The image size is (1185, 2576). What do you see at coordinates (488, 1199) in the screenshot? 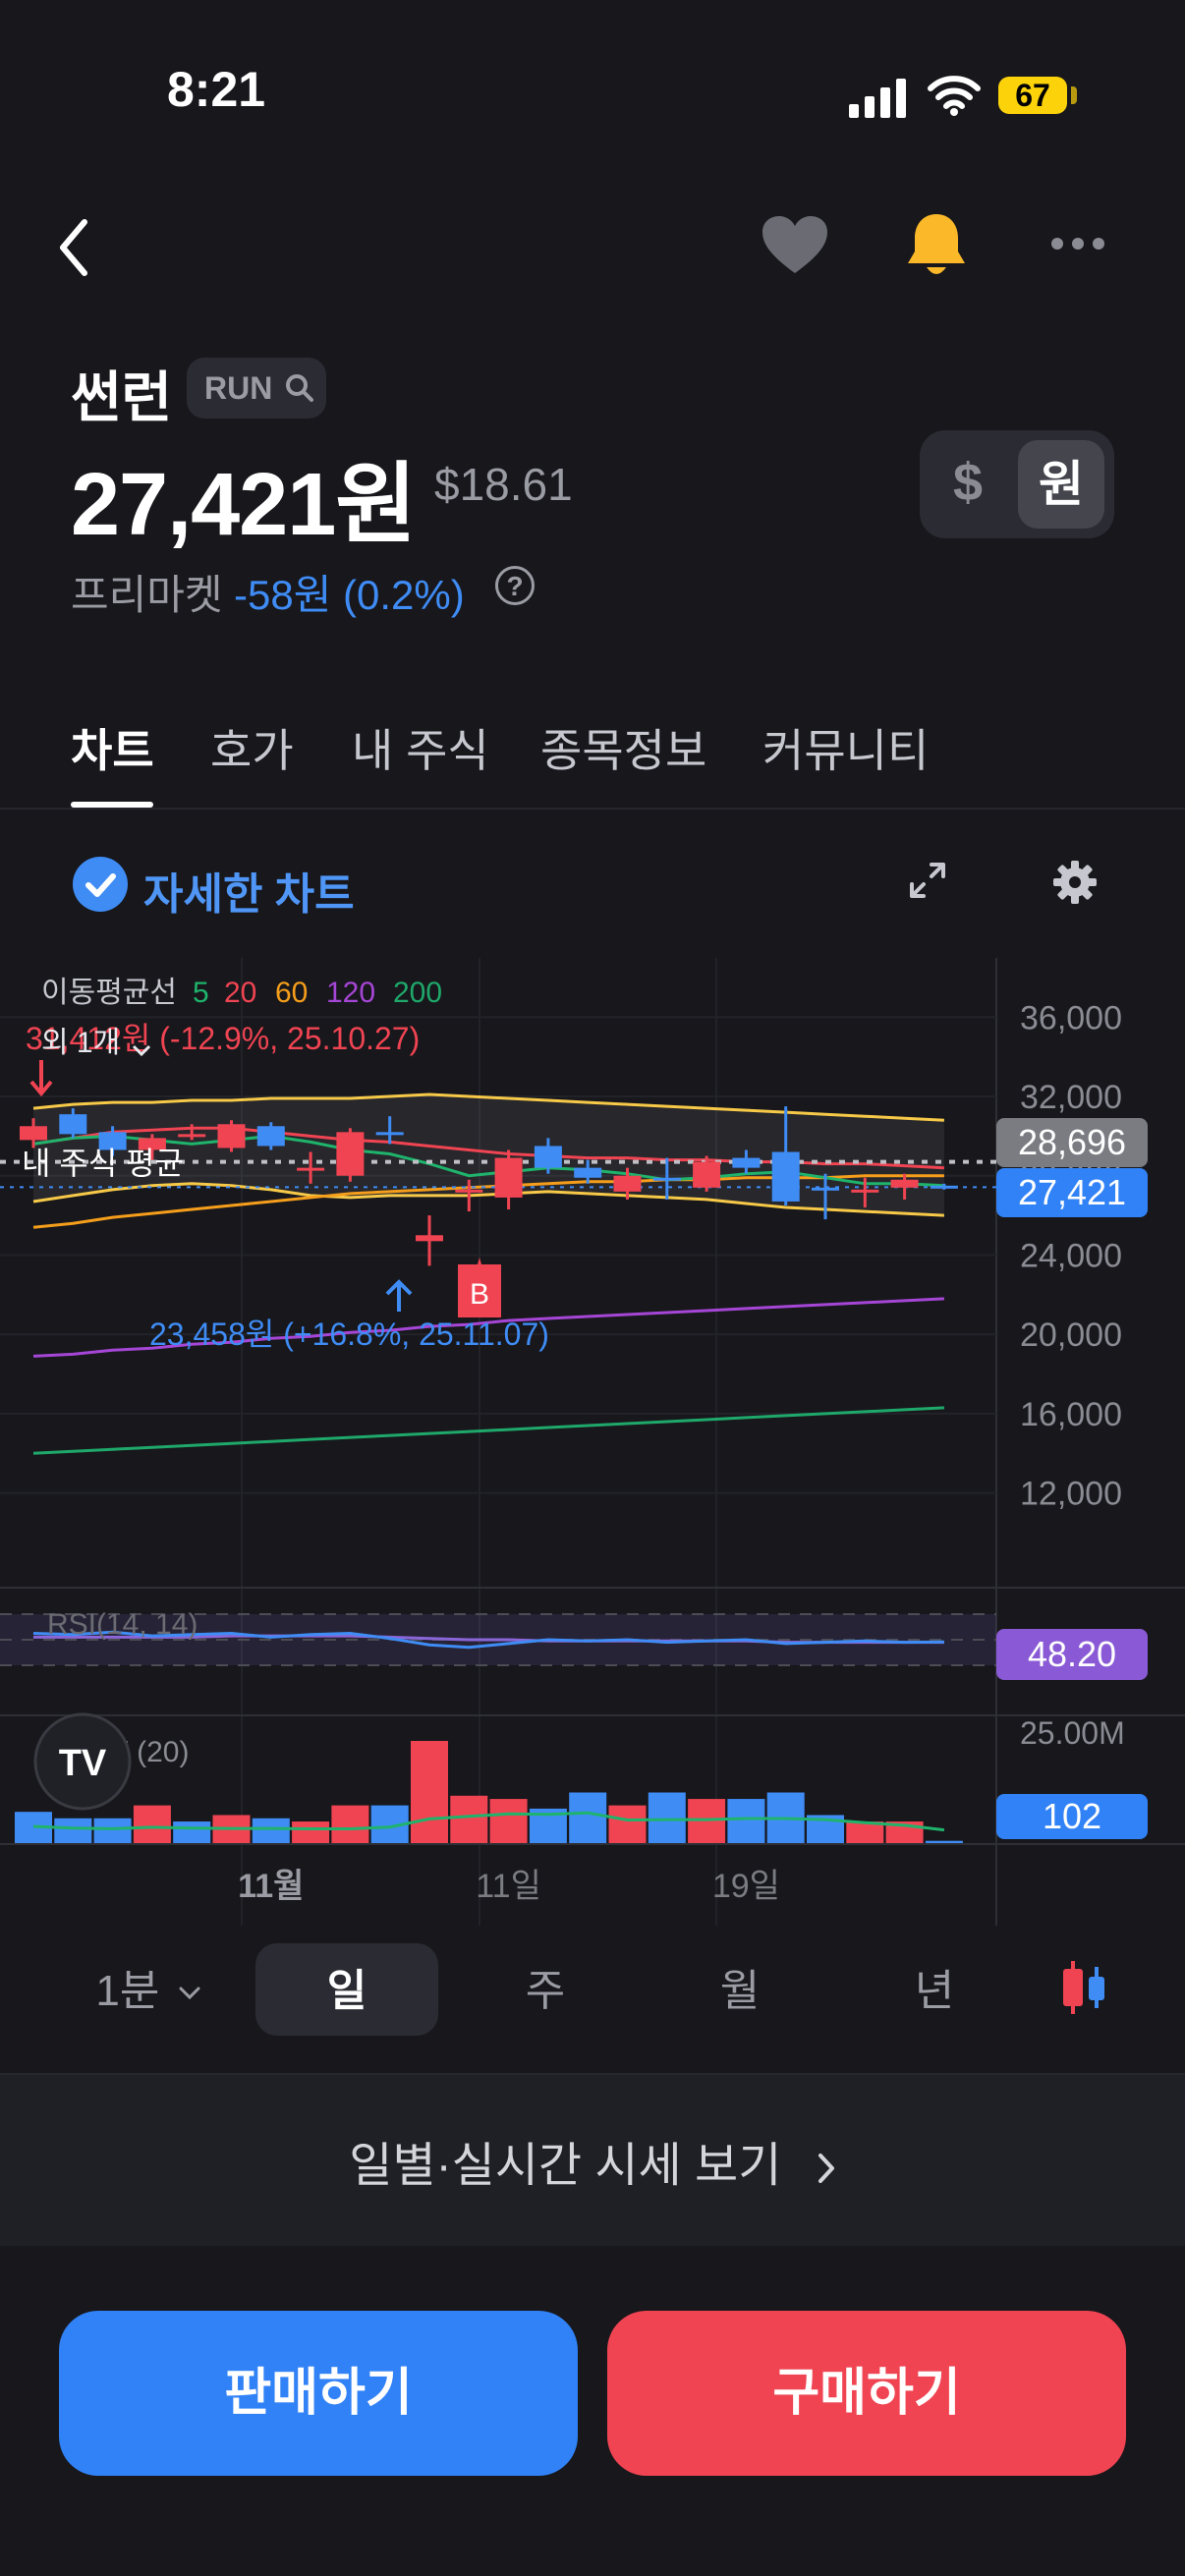
I see `band-lower-line` at bounding box center [488, 1199].